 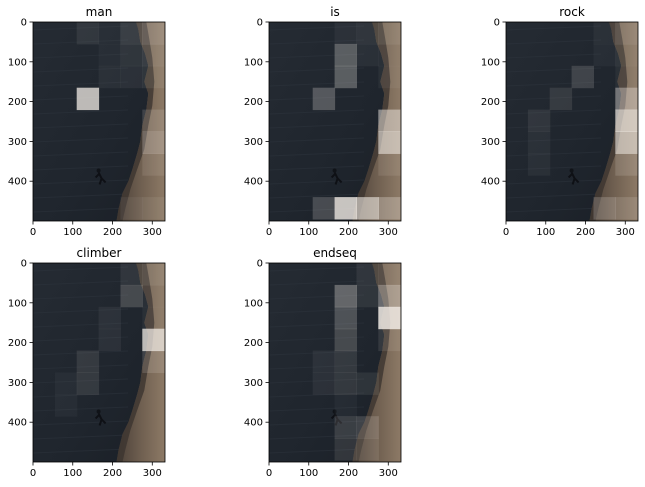 I want to click on panel-0: man 0 100 200 300 0 100 200 300 400, so click(x=87, y=121).